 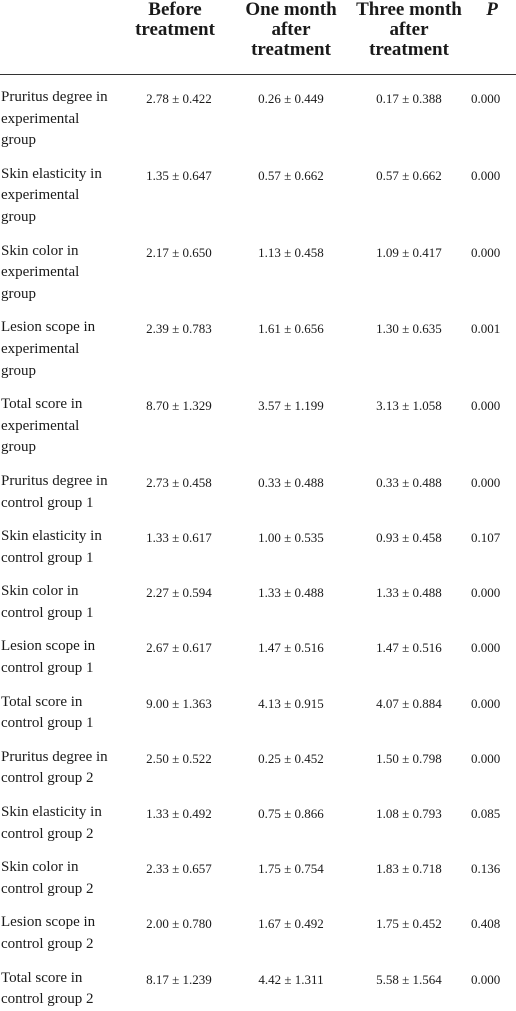 What do you see at coordinates (291, 758) in the screenshot?
I see `cell-one-month: 0.25 ± 0.452` at bounding box center [291, 758].